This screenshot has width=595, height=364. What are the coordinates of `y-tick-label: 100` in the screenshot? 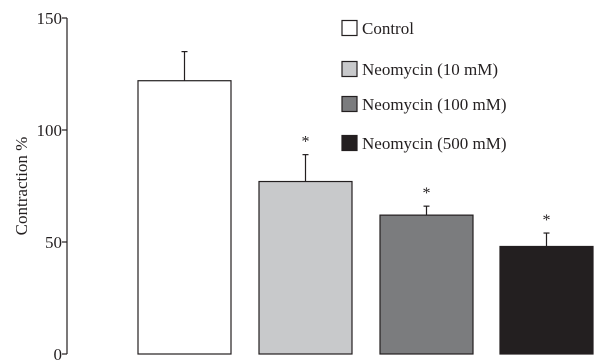 It's located at (50, 130).